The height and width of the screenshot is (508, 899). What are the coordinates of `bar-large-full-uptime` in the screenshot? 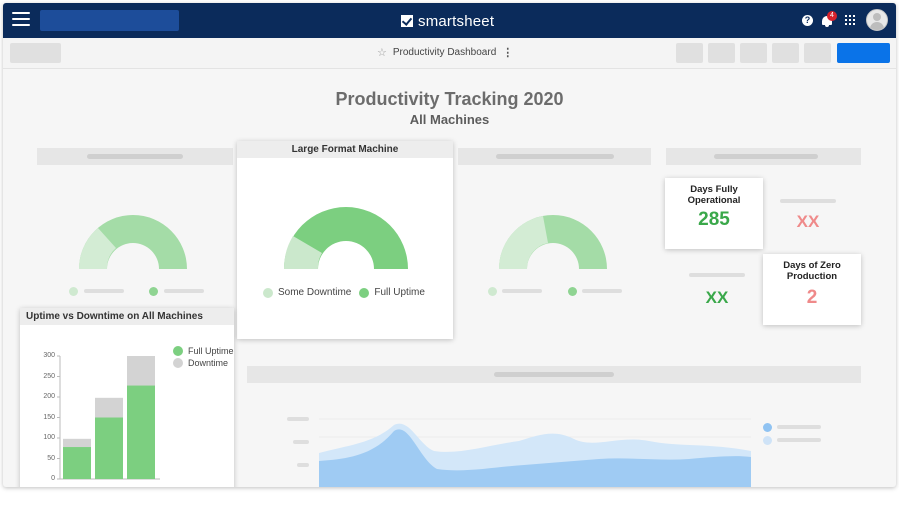 It's located at (141, 432).